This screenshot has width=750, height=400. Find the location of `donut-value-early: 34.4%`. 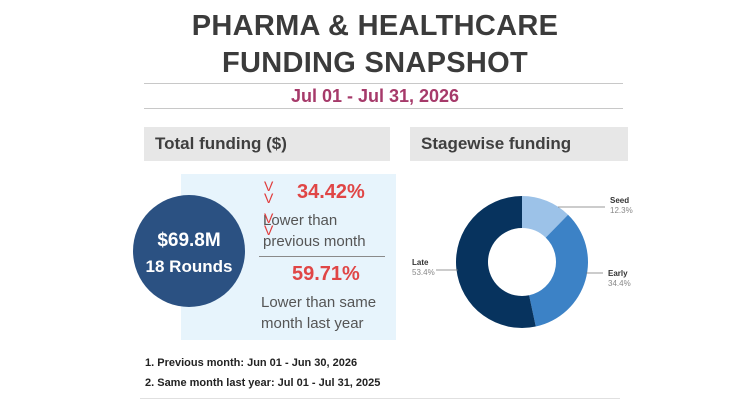

donut-value-early: 34.4% is located at coordinates (619, 283).